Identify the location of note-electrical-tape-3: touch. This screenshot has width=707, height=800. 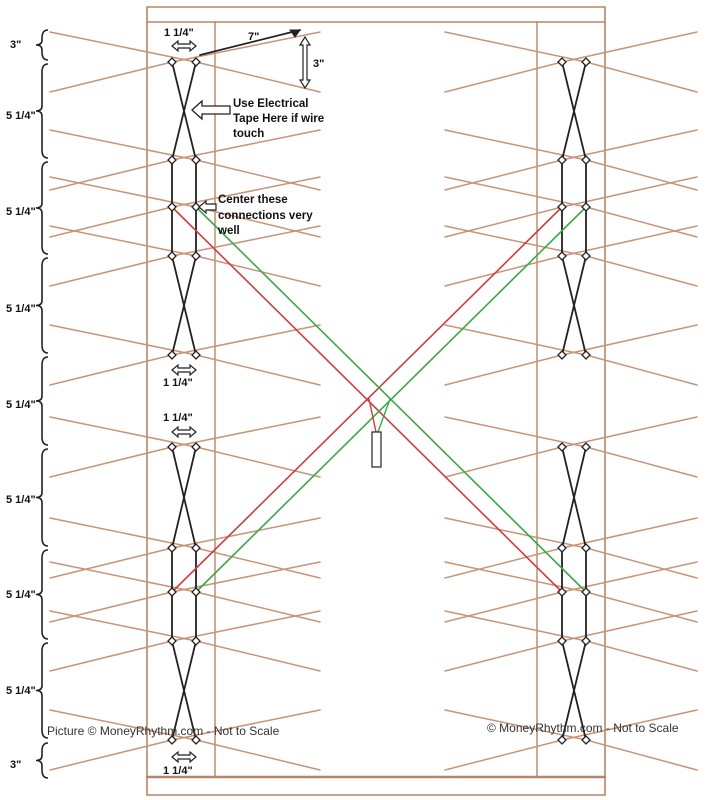
(248, 134).